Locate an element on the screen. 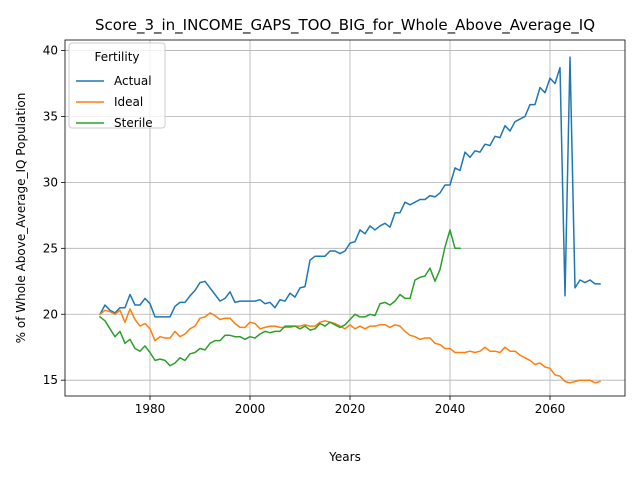 This screenshot has width=640, height=484. x-tick-label: 2040 is located at coordinates (450, 409).